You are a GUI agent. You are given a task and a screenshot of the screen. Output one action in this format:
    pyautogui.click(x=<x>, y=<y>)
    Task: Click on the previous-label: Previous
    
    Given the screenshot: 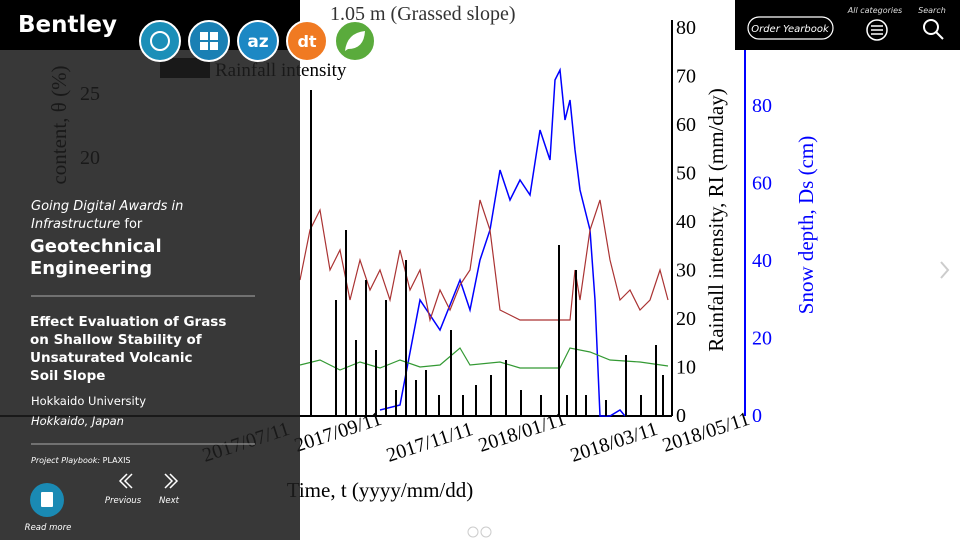 What is the action you would take?
    pyautogui.click(x=123, y=501)
    